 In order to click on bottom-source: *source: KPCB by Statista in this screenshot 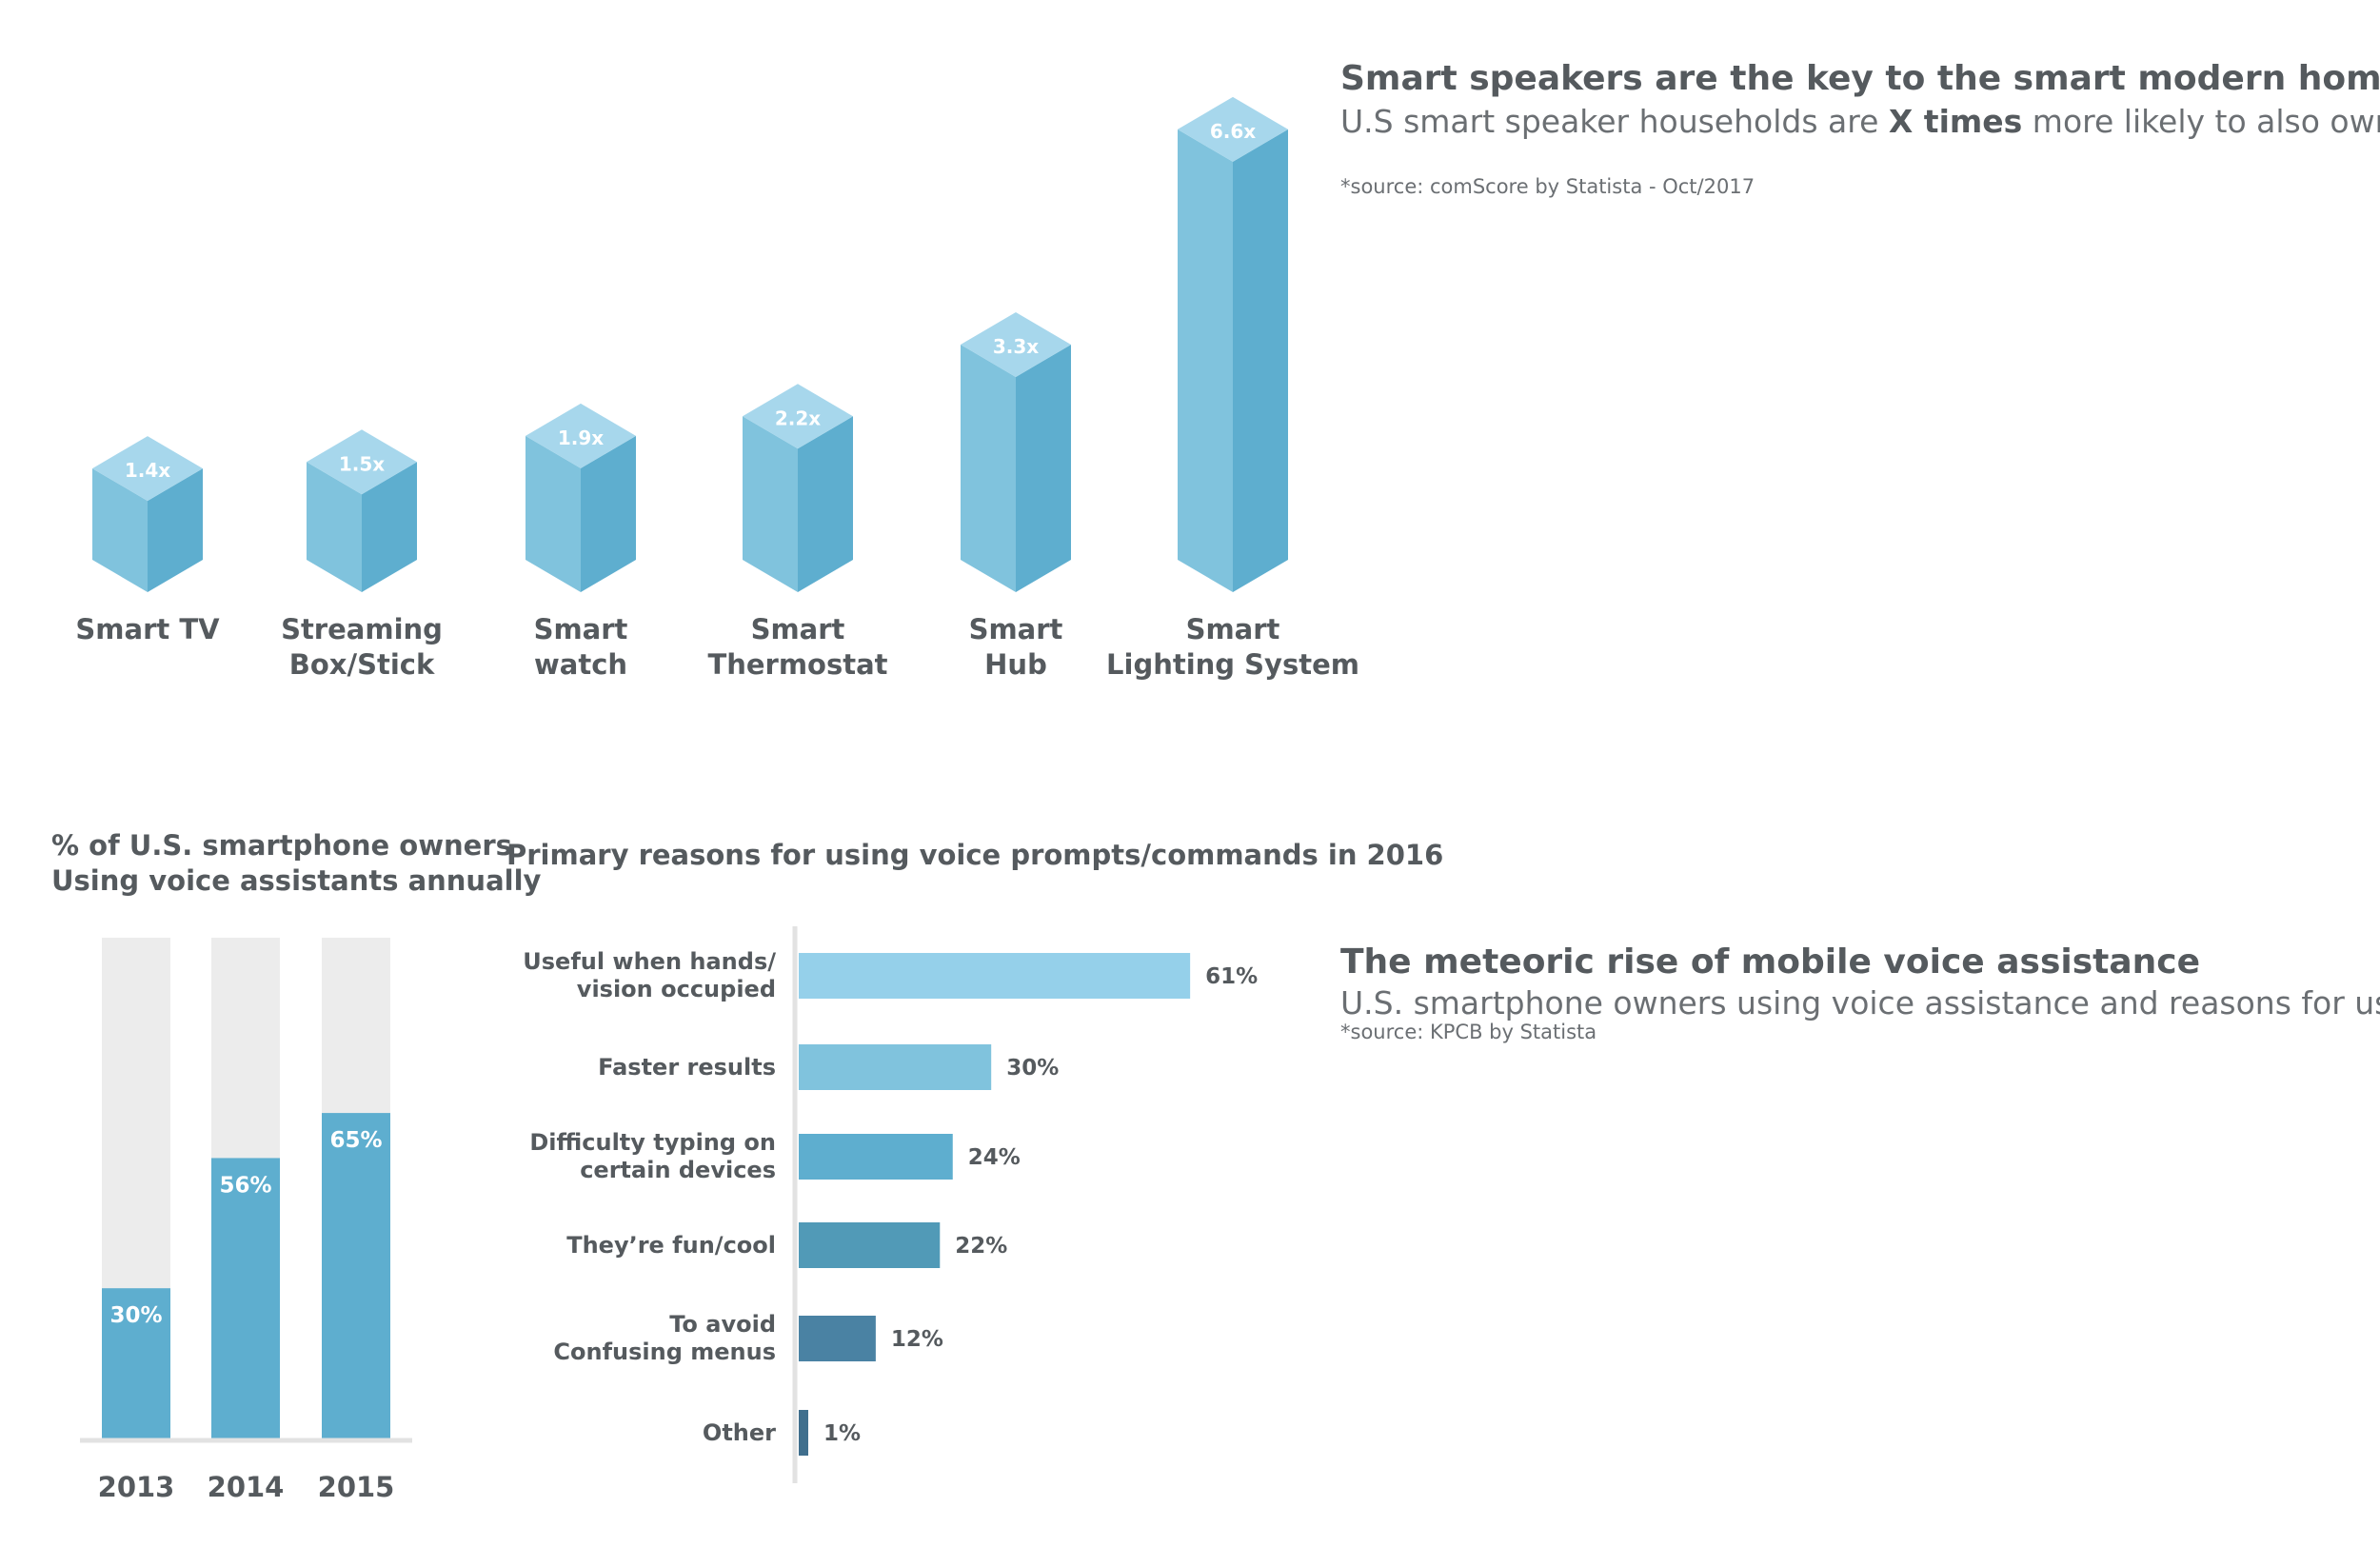, I will do `click(1468, 1032)`.